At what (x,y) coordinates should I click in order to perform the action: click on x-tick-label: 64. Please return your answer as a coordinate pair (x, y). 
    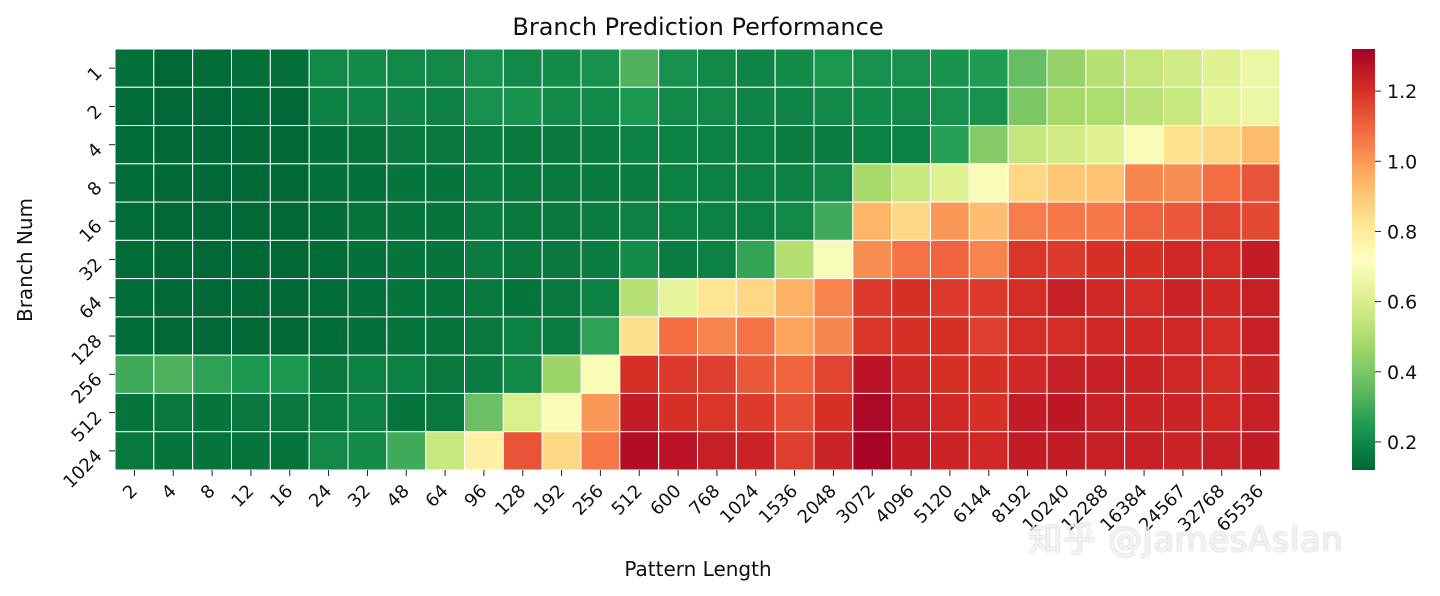
    Looking at the image, I should click on (437, 496).